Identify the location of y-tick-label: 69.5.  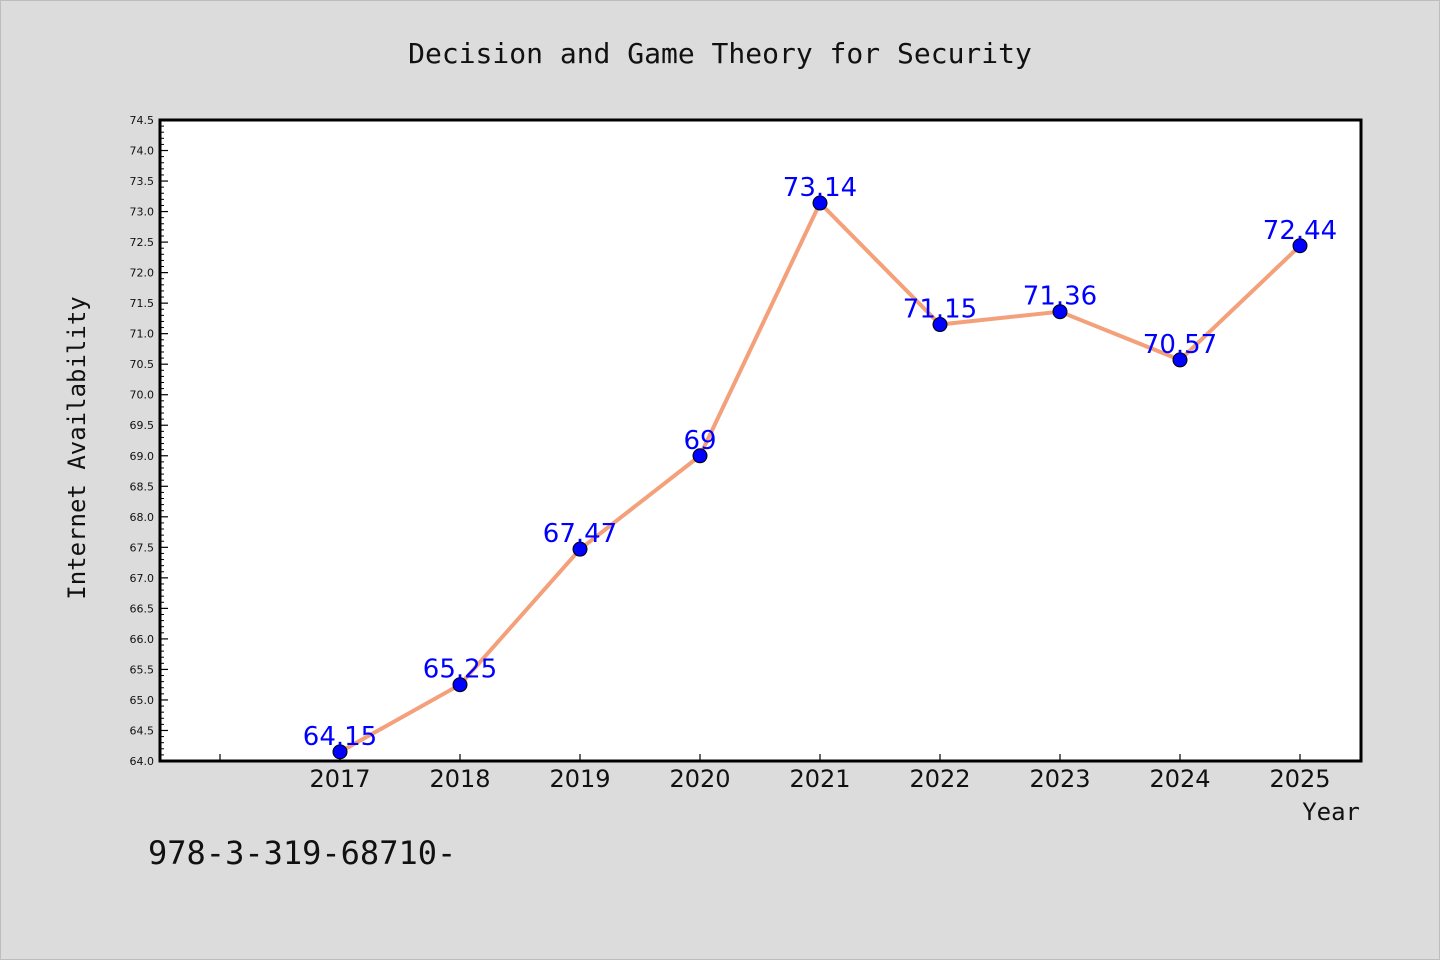
(142, 425).